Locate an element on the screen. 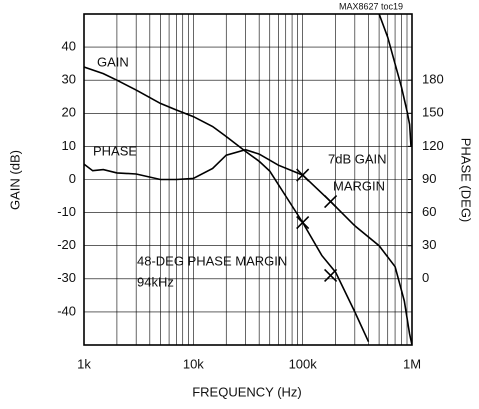 The height and width of the screenshot is (409, 479). x-tick-label: 1k is located at coordinates (84, 363).